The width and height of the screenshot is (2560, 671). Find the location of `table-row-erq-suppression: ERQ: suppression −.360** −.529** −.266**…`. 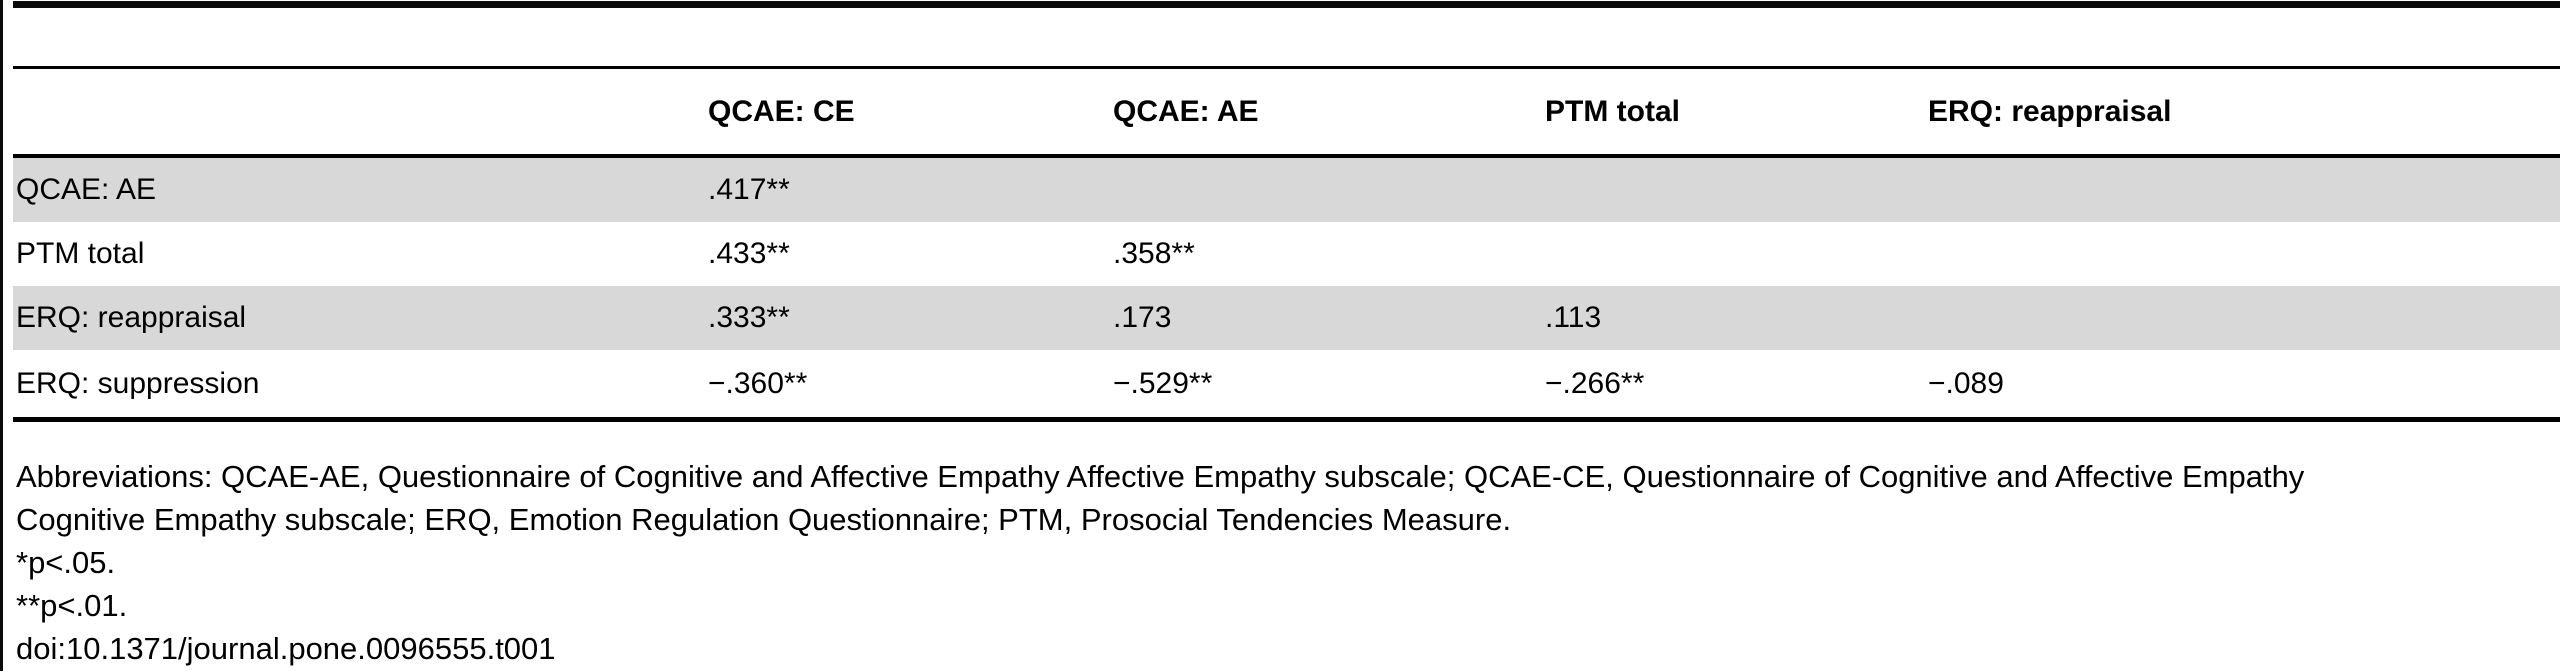

table-row-erq-suppression: ERQ: suppression −.360** −.529** −.266**… is located at coordinates (1286, 386).